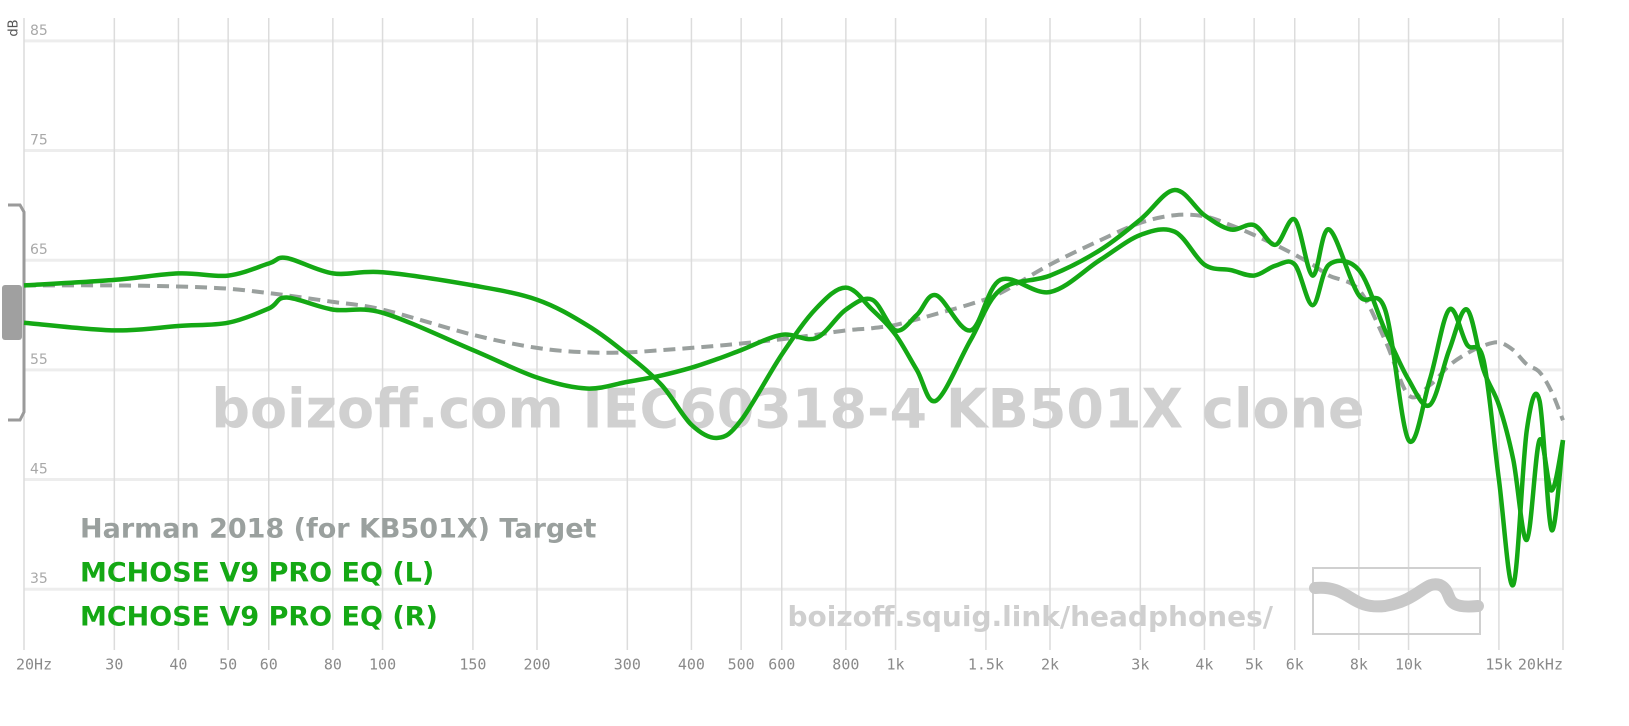  Describe the element at coordinates (178, 665) in the screenshot. I see `x-tick-label: 40` at that location.